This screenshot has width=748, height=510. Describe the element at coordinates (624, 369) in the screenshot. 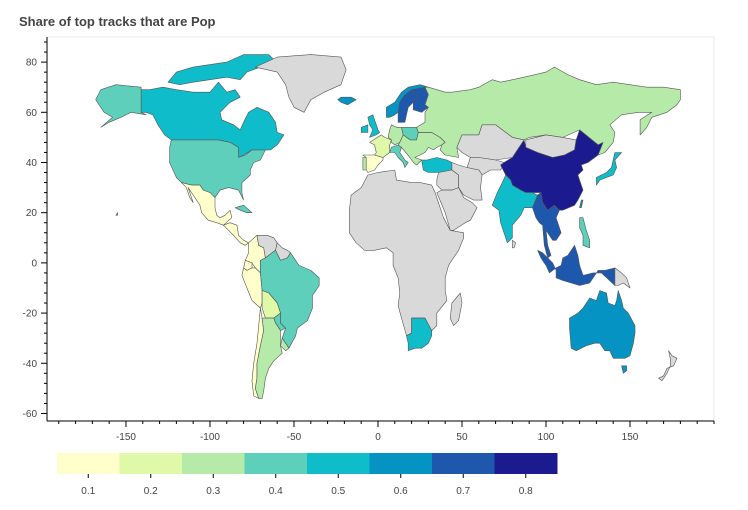

I see `region-tasmania` at that location.